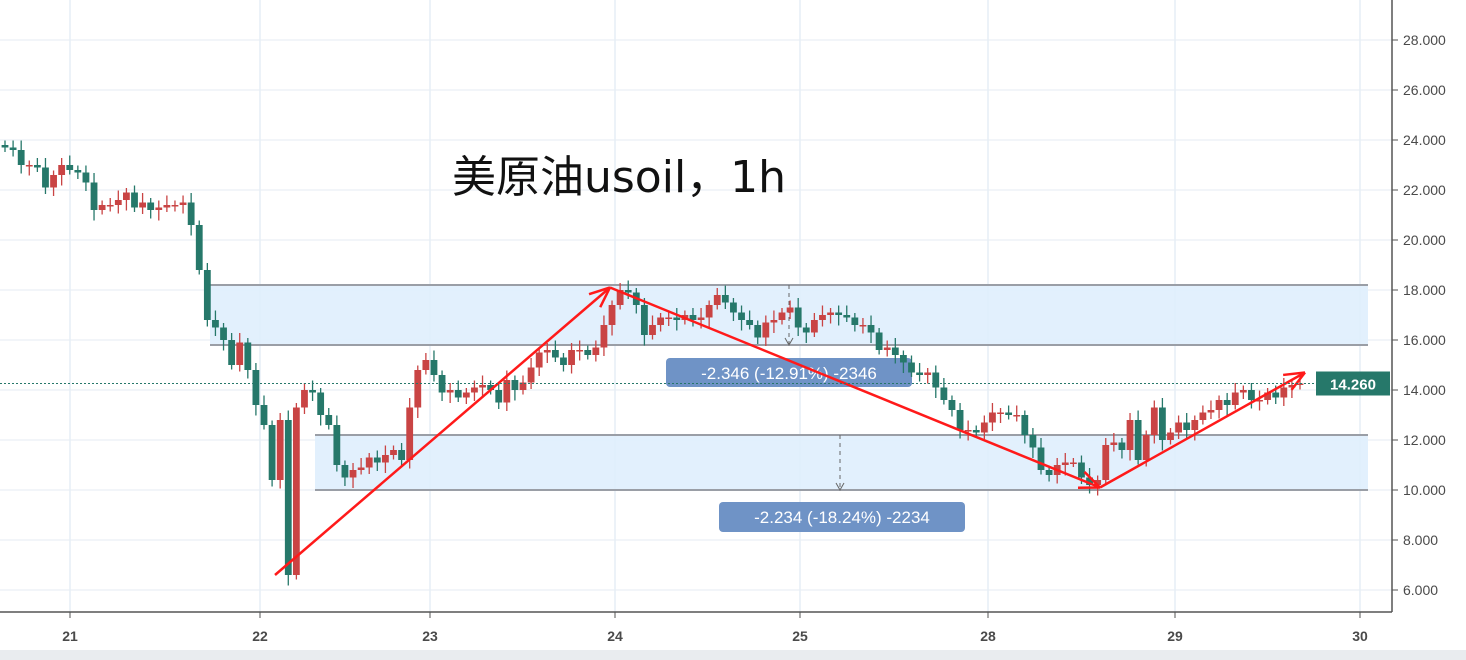 The image size is (1466, 660). What do you see at coordinates (789, 372) in the screenshot?
I see `measure-label-1-bg` at bounding box center [789, 372].